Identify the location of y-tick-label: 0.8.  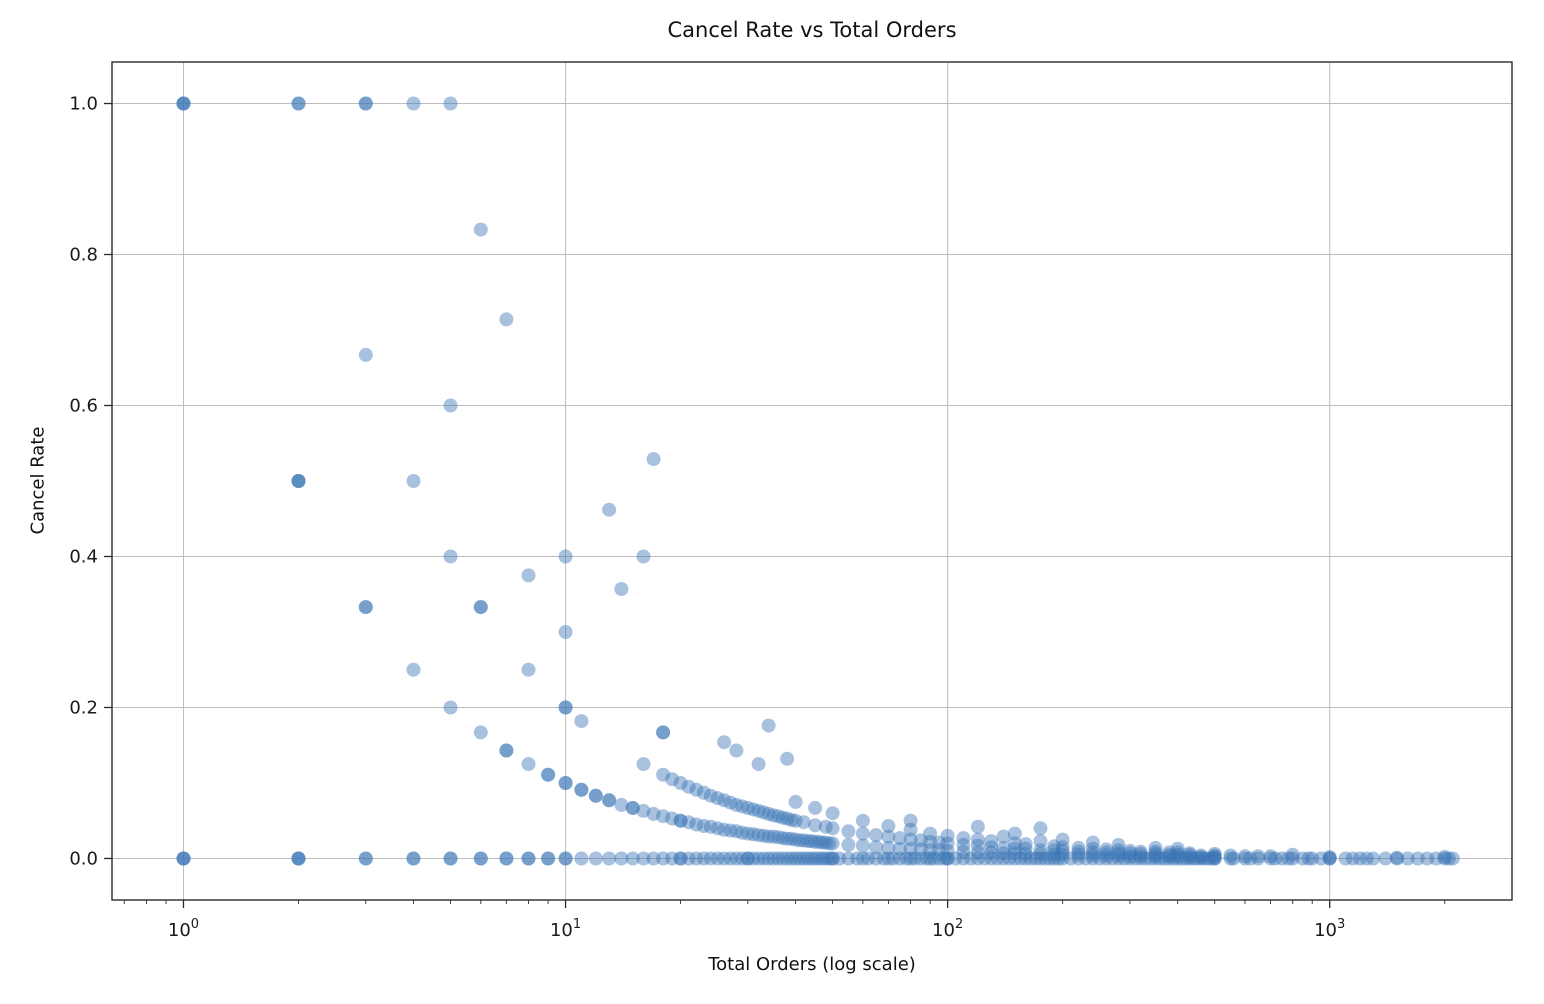
(83, 255).